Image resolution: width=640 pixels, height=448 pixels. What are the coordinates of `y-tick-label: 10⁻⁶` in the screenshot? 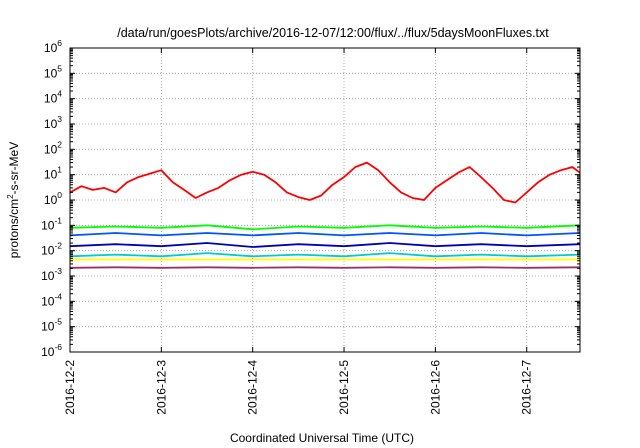 It's located at (51, 350).